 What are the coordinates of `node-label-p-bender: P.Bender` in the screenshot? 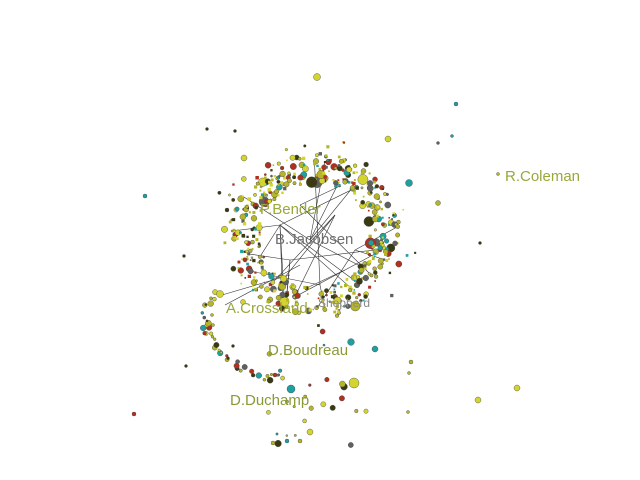 It's located at (290, 209).